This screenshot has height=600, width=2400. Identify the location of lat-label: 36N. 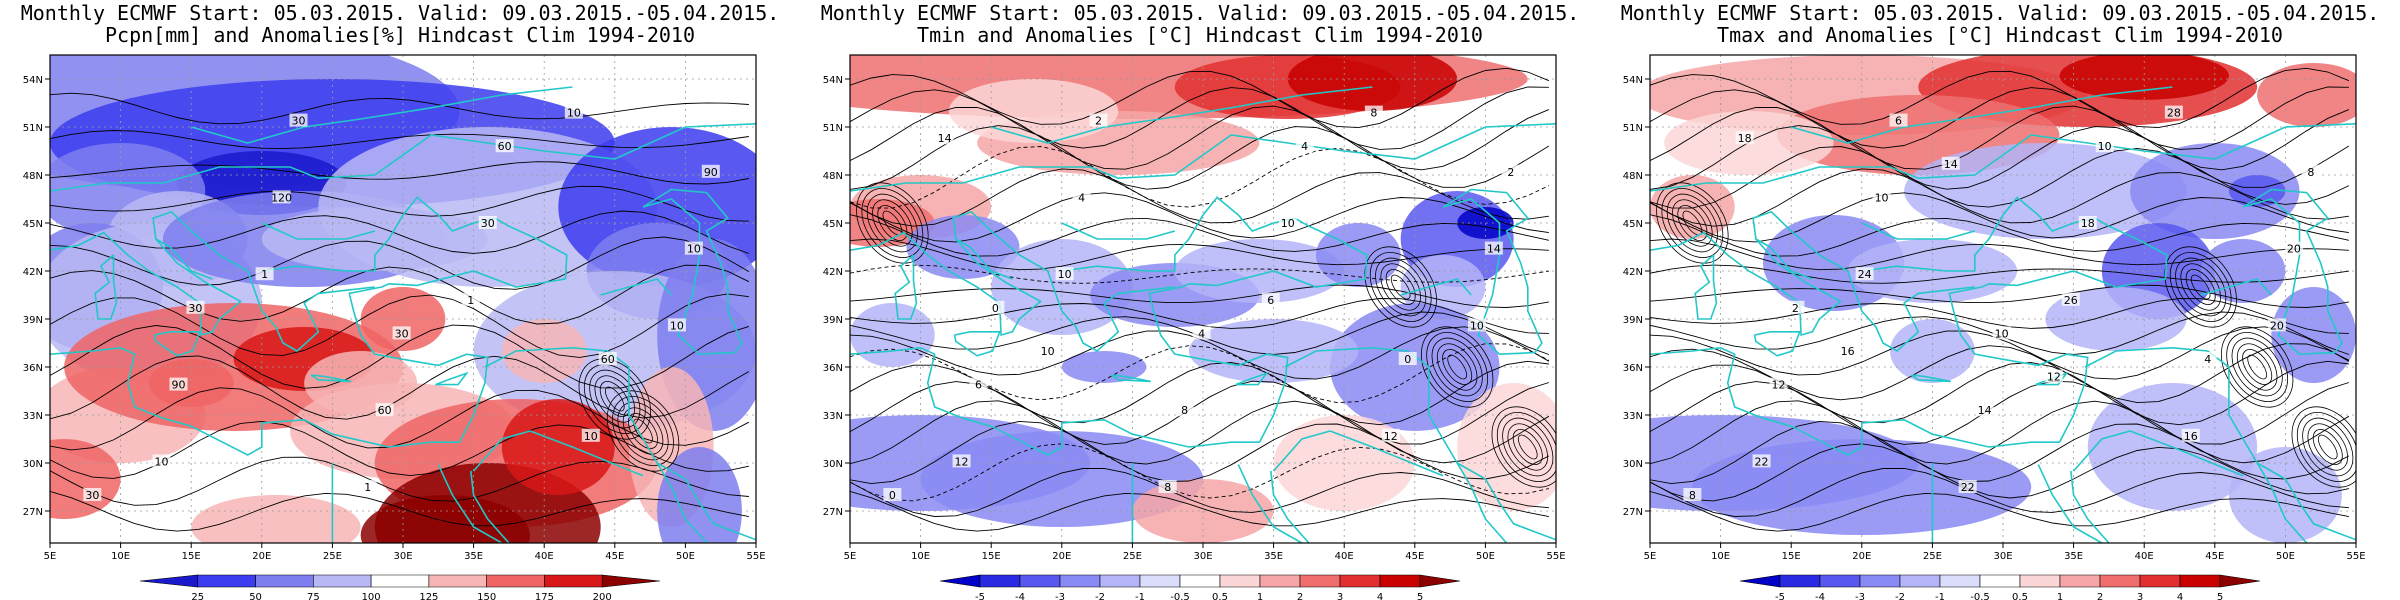
(33, 368).